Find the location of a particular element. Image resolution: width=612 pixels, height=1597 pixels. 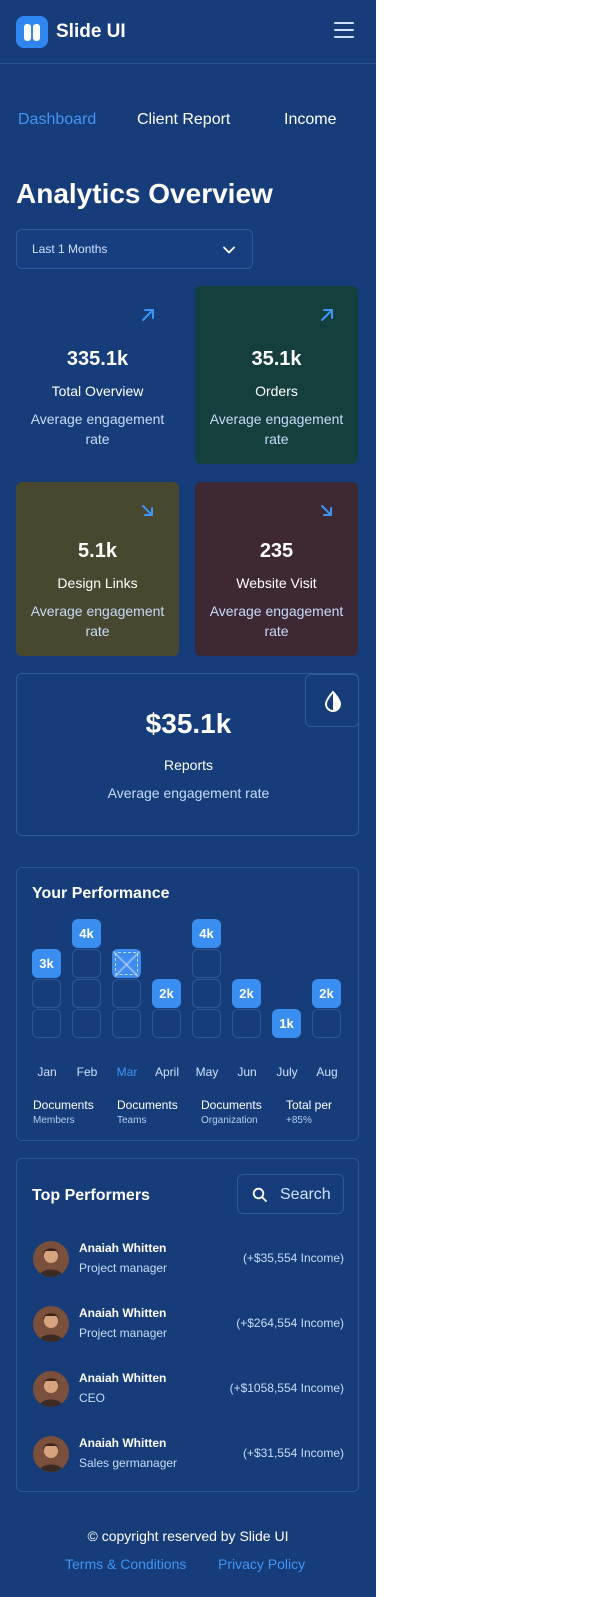

terms-link: Terms & Conditions is located at coordinates (126, 1564).